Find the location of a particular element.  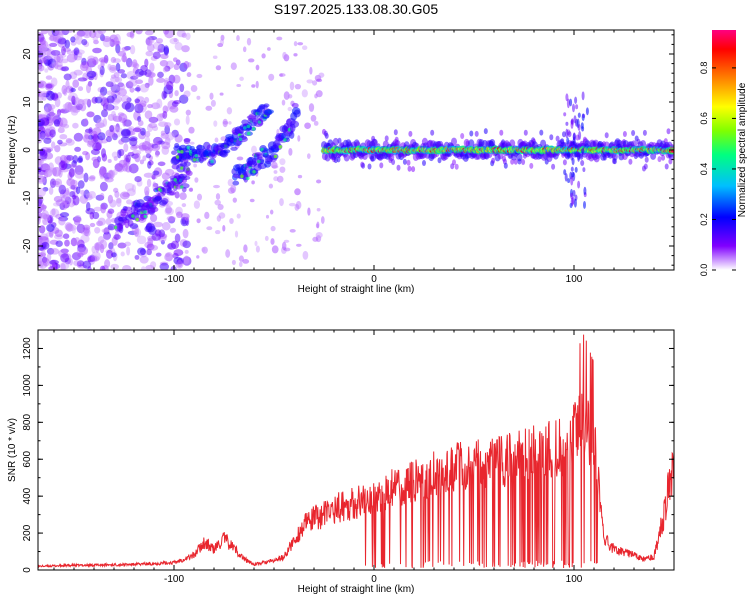

spectrogram-ylabel: Frequency (Hz) is located at coordinates (12, 150).